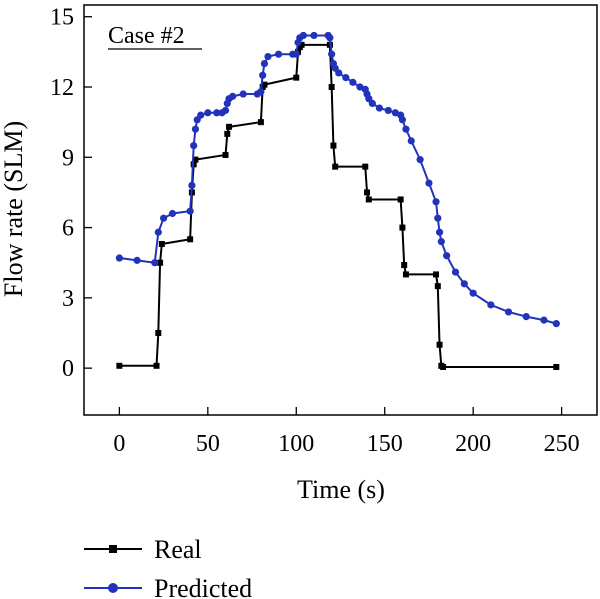  Describe the element at coordinates (203, 586) in the screenshot. I see `legend-predicted-label: Predicted` at that location.